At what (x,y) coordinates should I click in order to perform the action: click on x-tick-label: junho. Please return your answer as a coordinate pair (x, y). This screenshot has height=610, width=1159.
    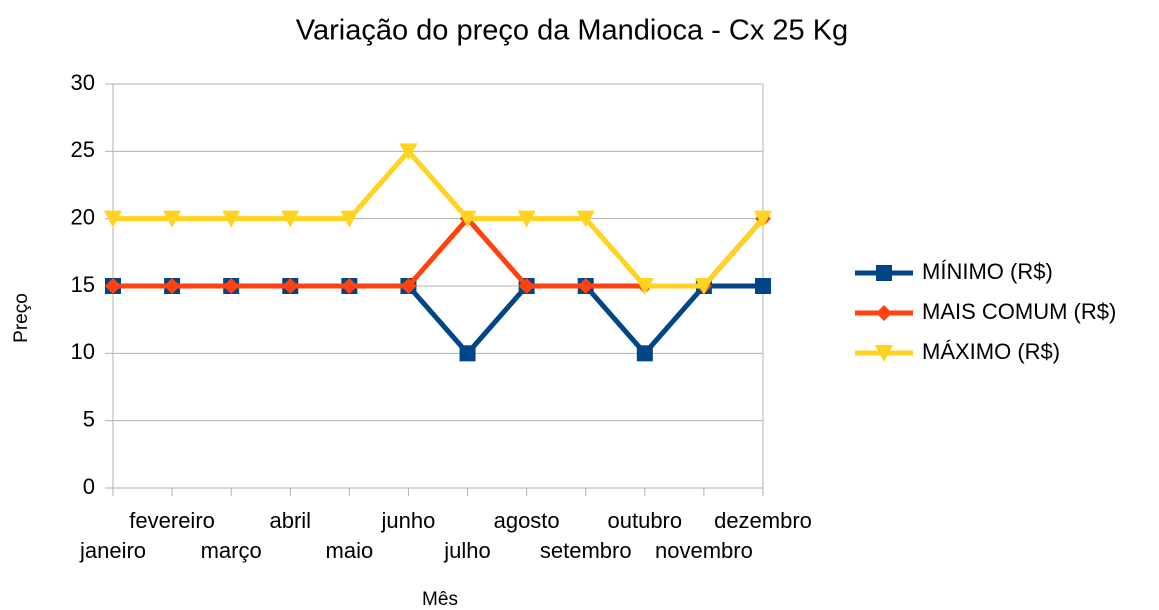
    Looking at the image, I should click on (408, 520).